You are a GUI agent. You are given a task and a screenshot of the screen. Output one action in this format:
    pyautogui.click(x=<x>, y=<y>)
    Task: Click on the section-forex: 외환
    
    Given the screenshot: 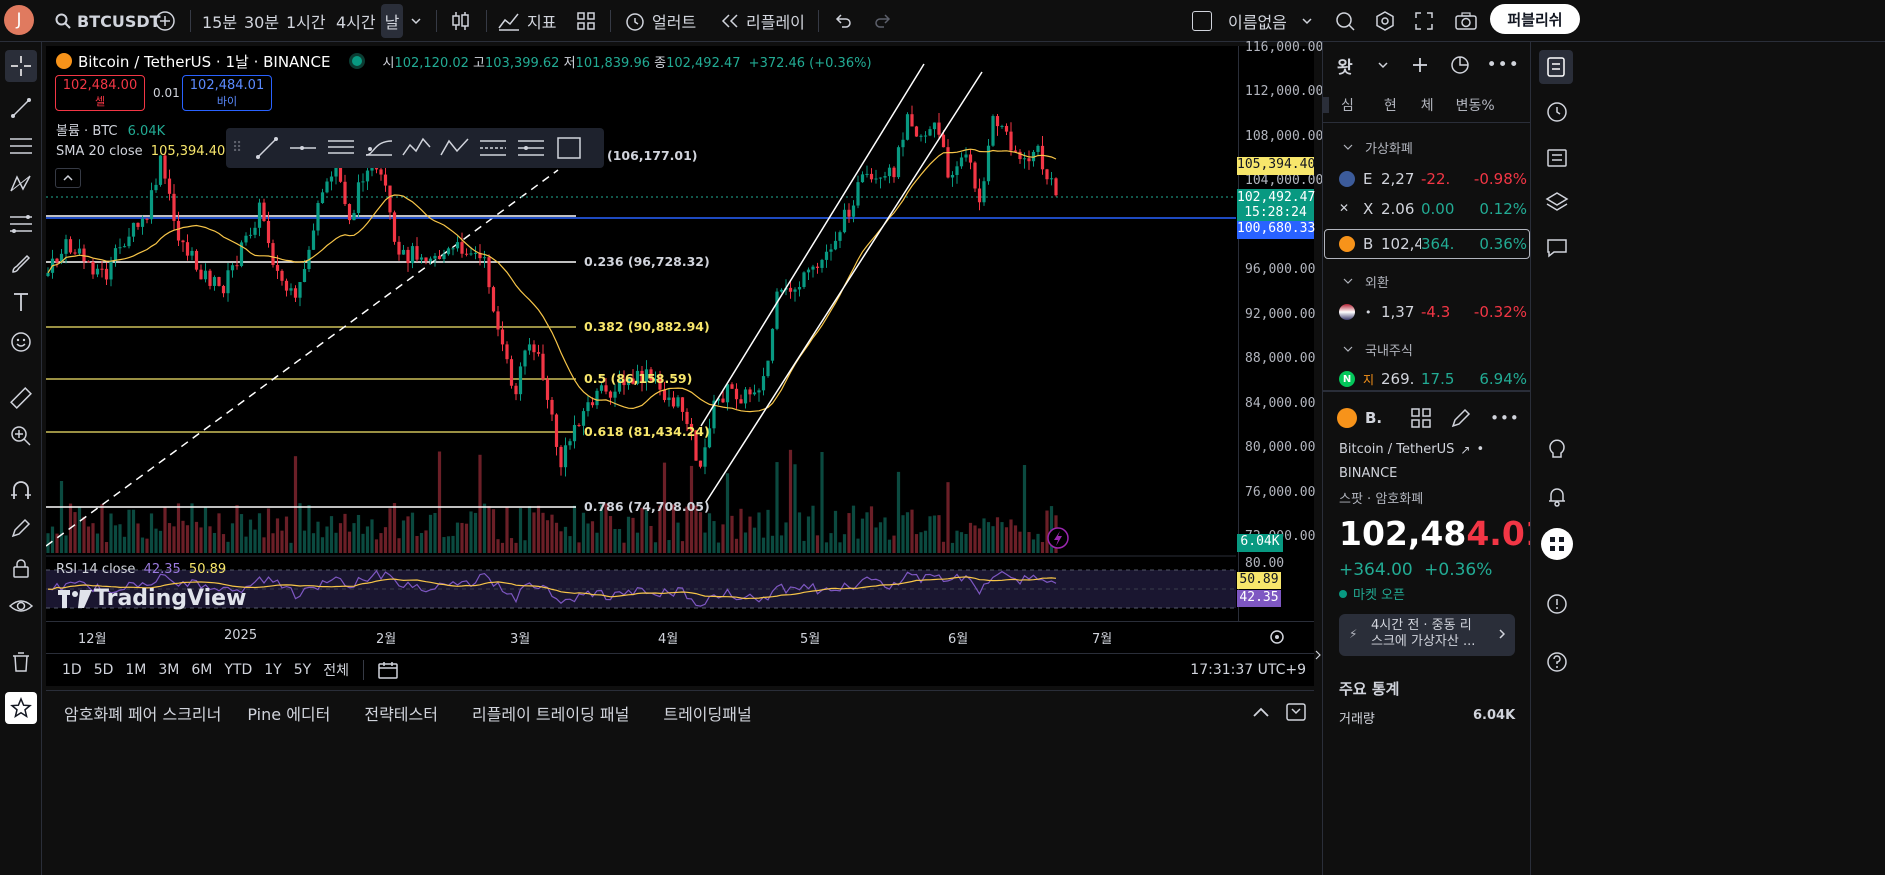 What is the action you would take?
    pyautogui.click(x=1366, y=281)
    